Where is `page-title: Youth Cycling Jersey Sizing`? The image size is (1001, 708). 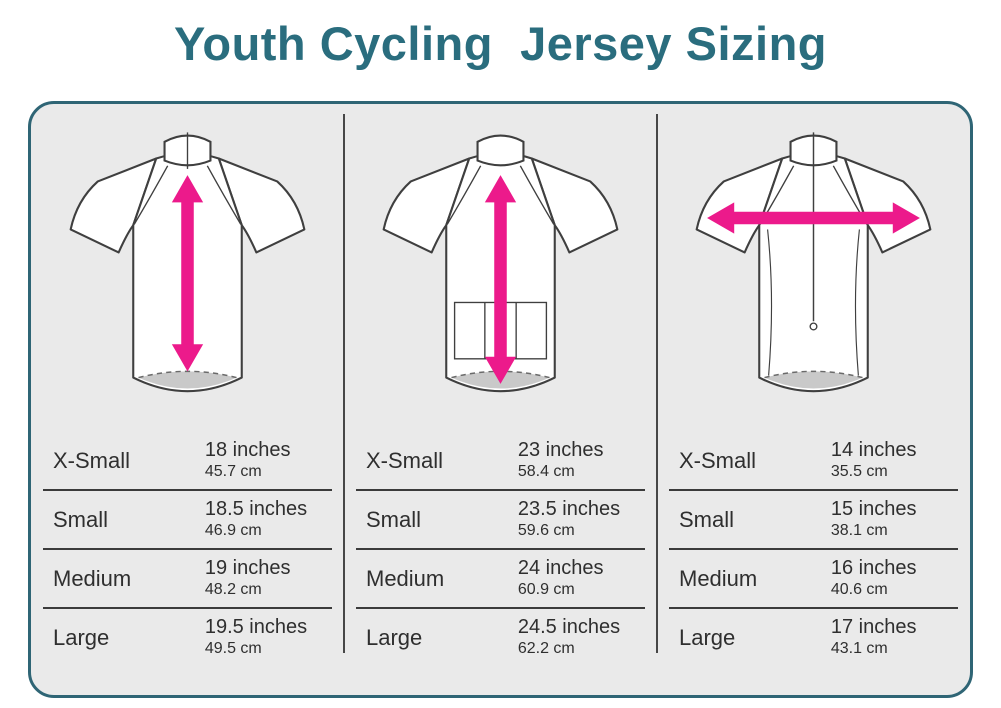 page-title: Youth Cycling Jersey Sizing is located at coordinates (500, 43).